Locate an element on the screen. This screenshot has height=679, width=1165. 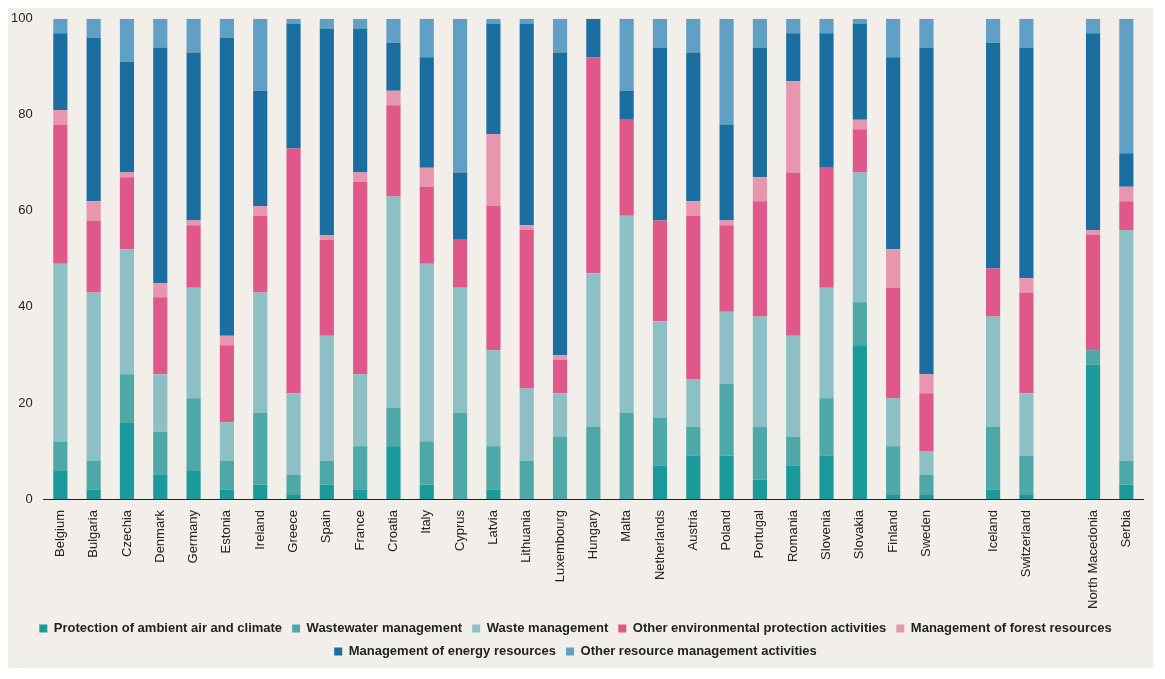
y-tick-label: 60 is located at coordinates (25, 210).